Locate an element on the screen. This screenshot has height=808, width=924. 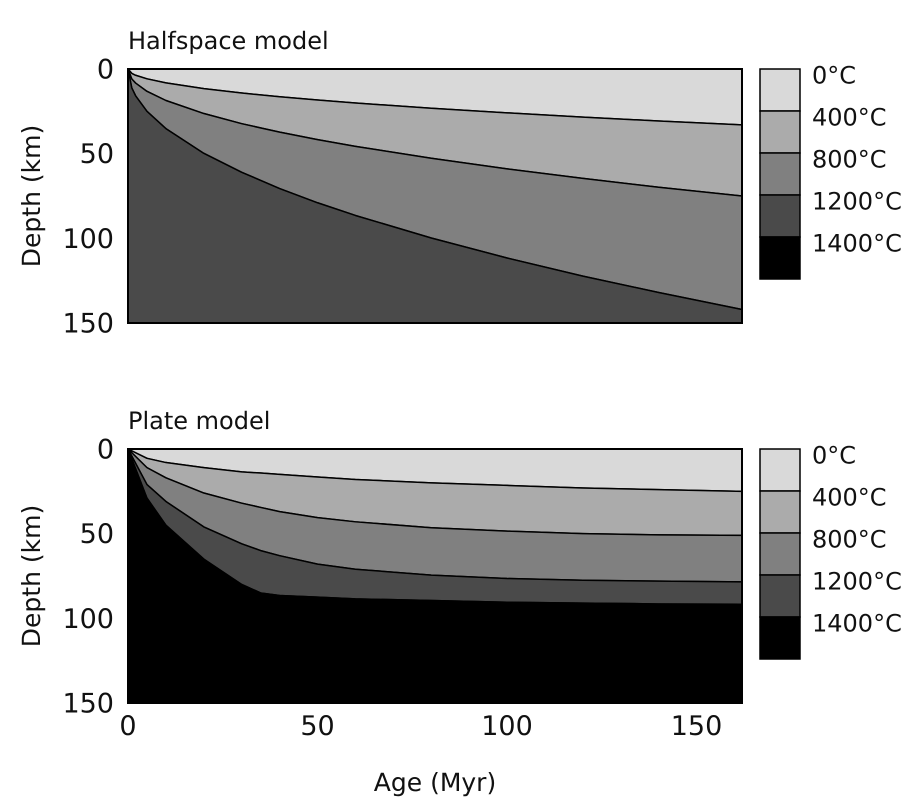
x-tick-label: 150 is located at coordinates (696, 726).